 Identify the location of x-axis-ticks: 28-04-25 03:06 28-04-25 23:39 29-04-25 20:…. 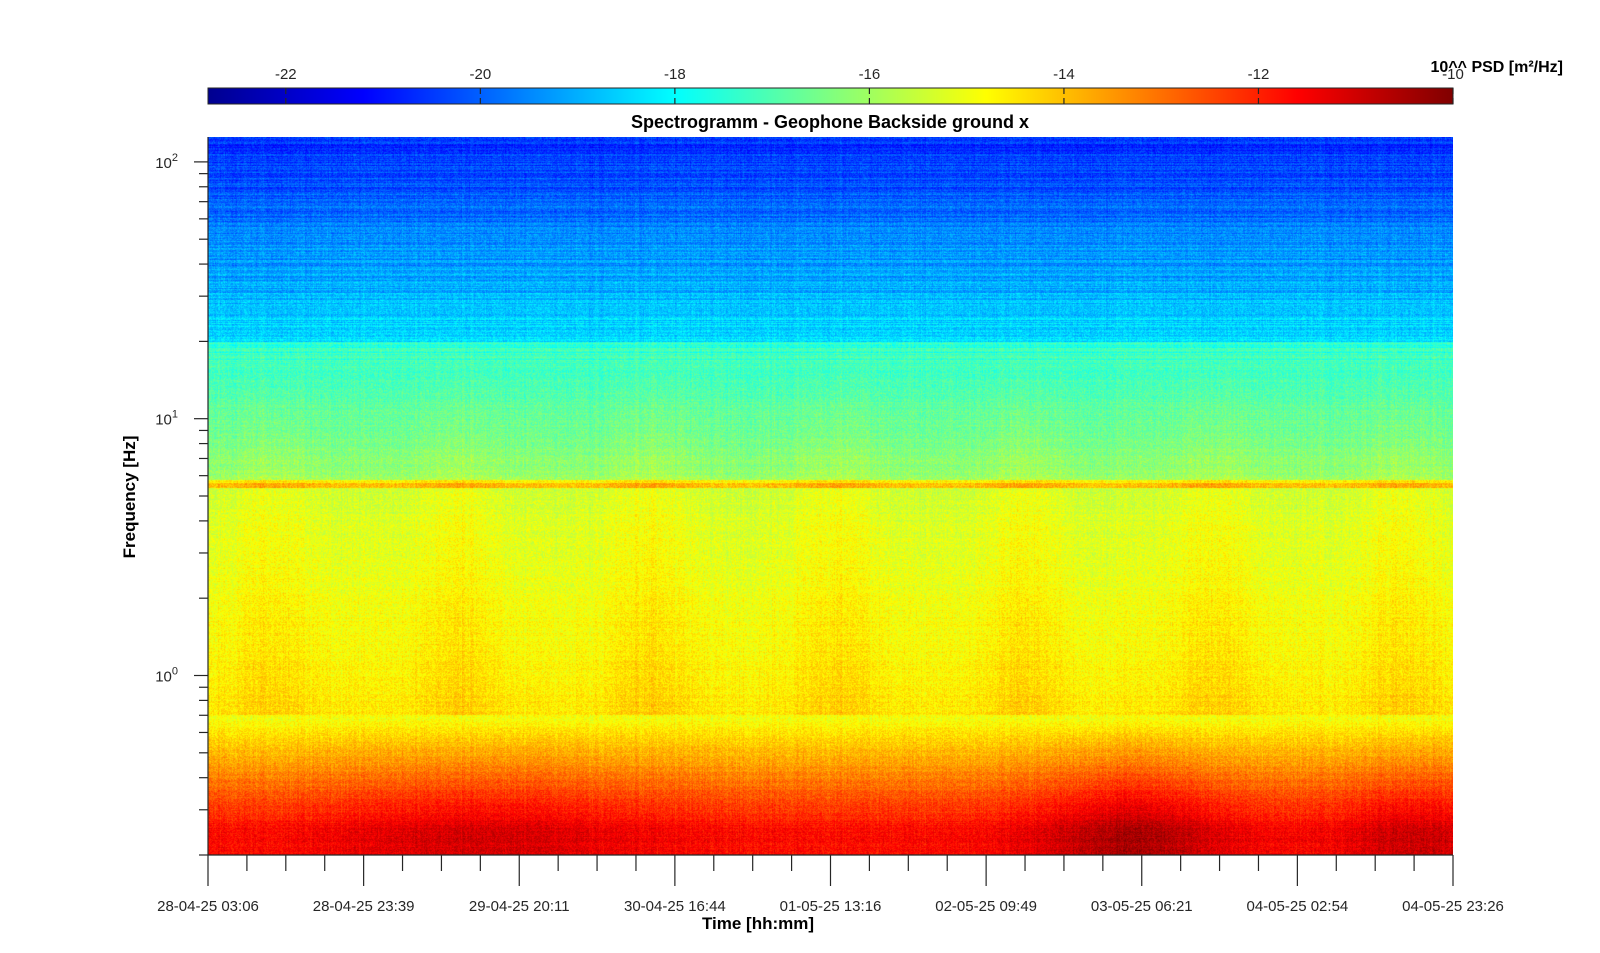
(830, 885).